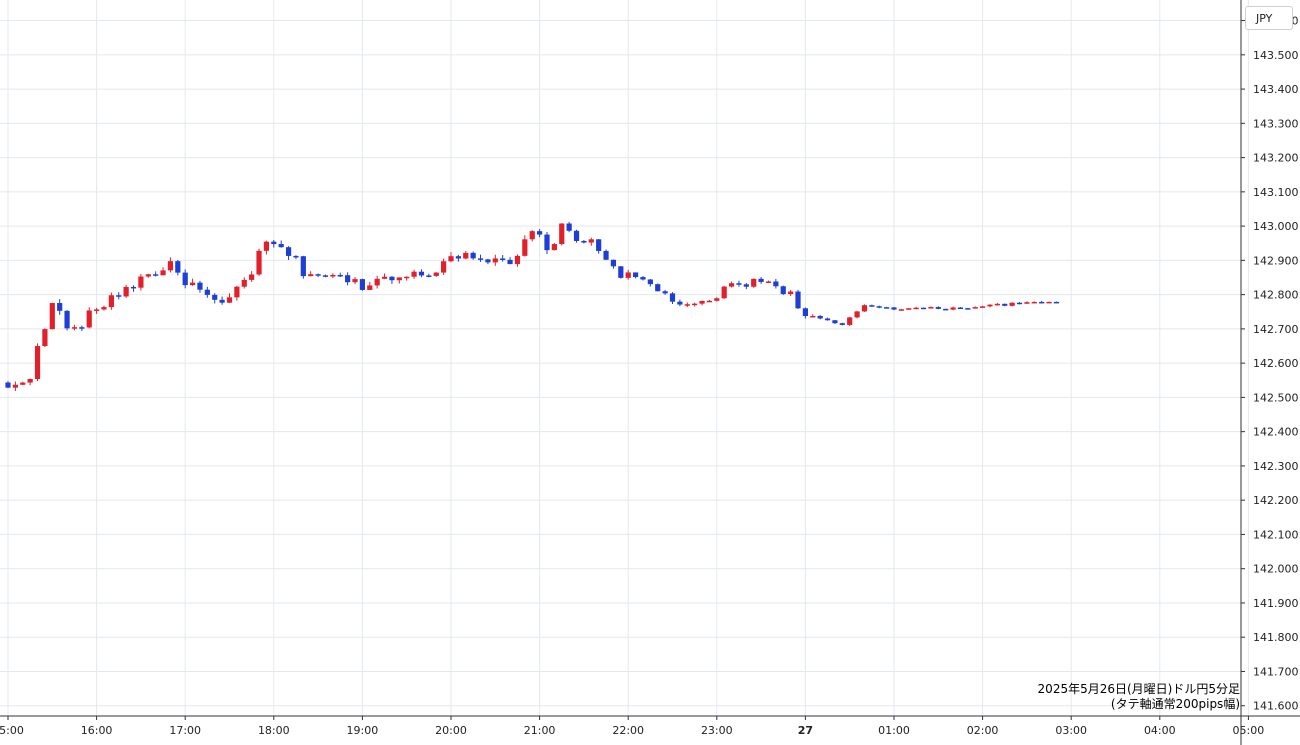  What do you see at coordinates (1276, 329) in the screenshot?
I see `price-tick-label: 142.700` at bounding box center [1276, 329].